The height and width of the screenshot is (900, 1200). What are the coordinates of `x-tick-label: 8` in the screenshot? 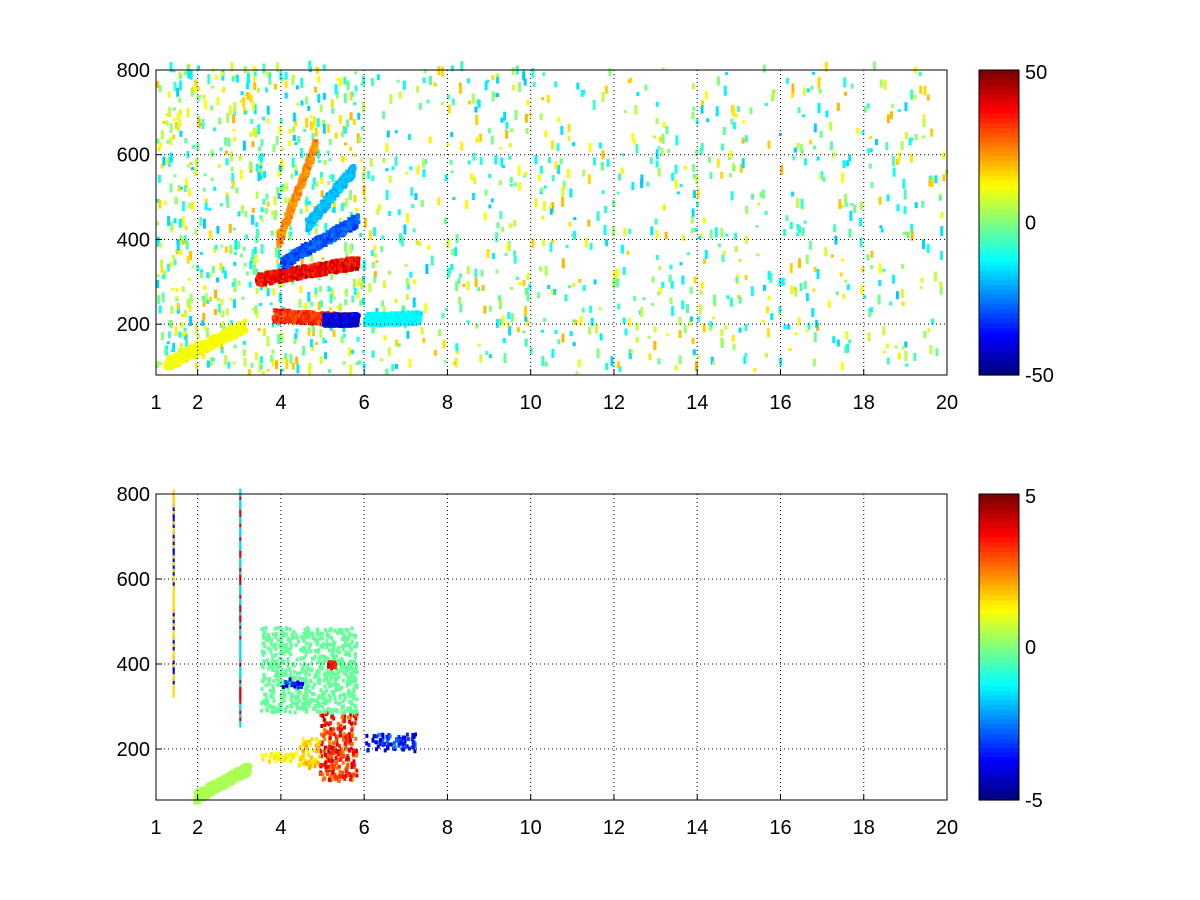 It's located at (447, 403).